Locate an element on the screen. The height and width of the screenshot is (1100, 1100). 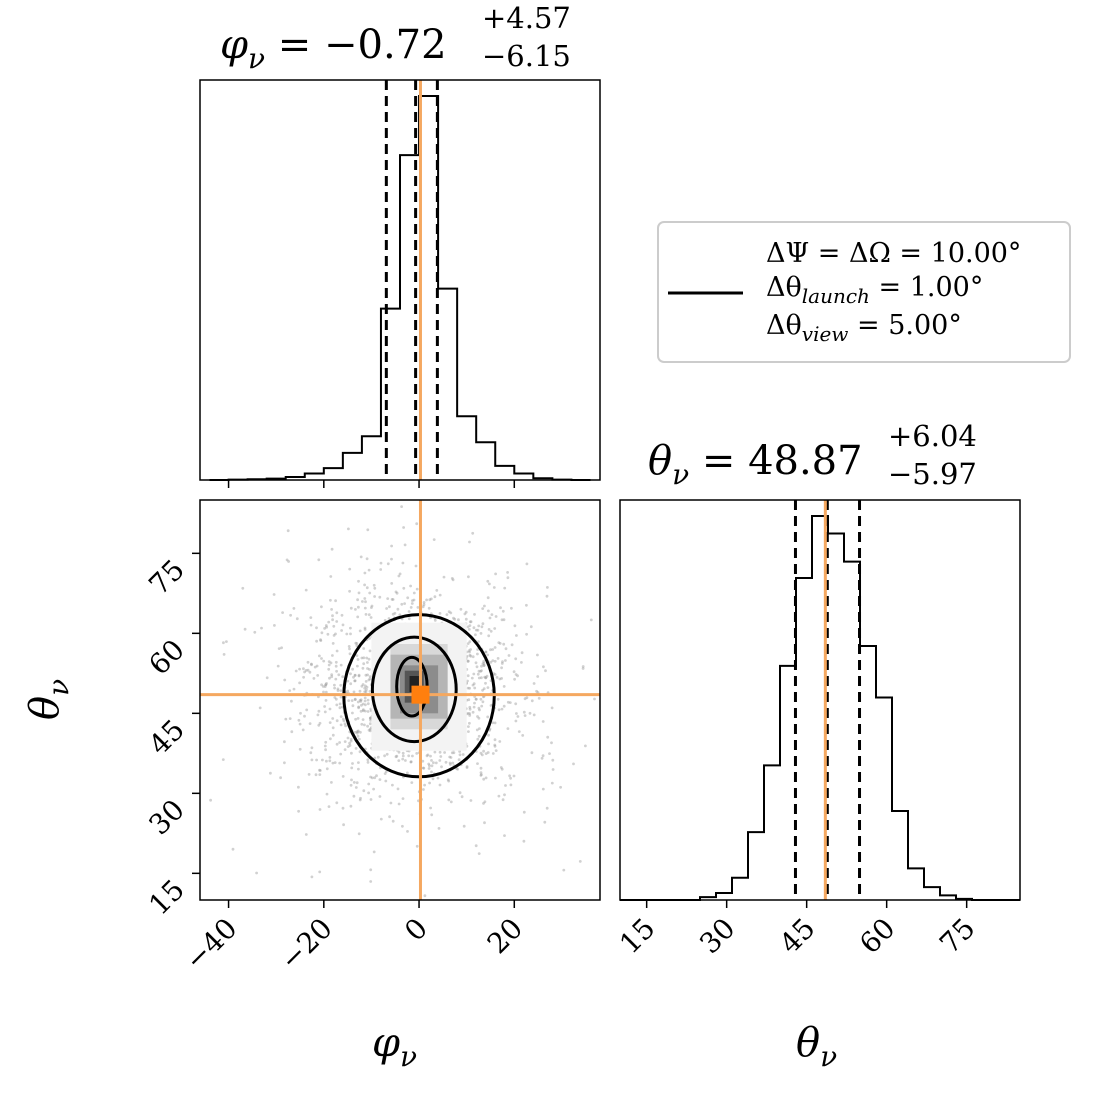
theta-histogram-panel is located at coordinates (820, 703).